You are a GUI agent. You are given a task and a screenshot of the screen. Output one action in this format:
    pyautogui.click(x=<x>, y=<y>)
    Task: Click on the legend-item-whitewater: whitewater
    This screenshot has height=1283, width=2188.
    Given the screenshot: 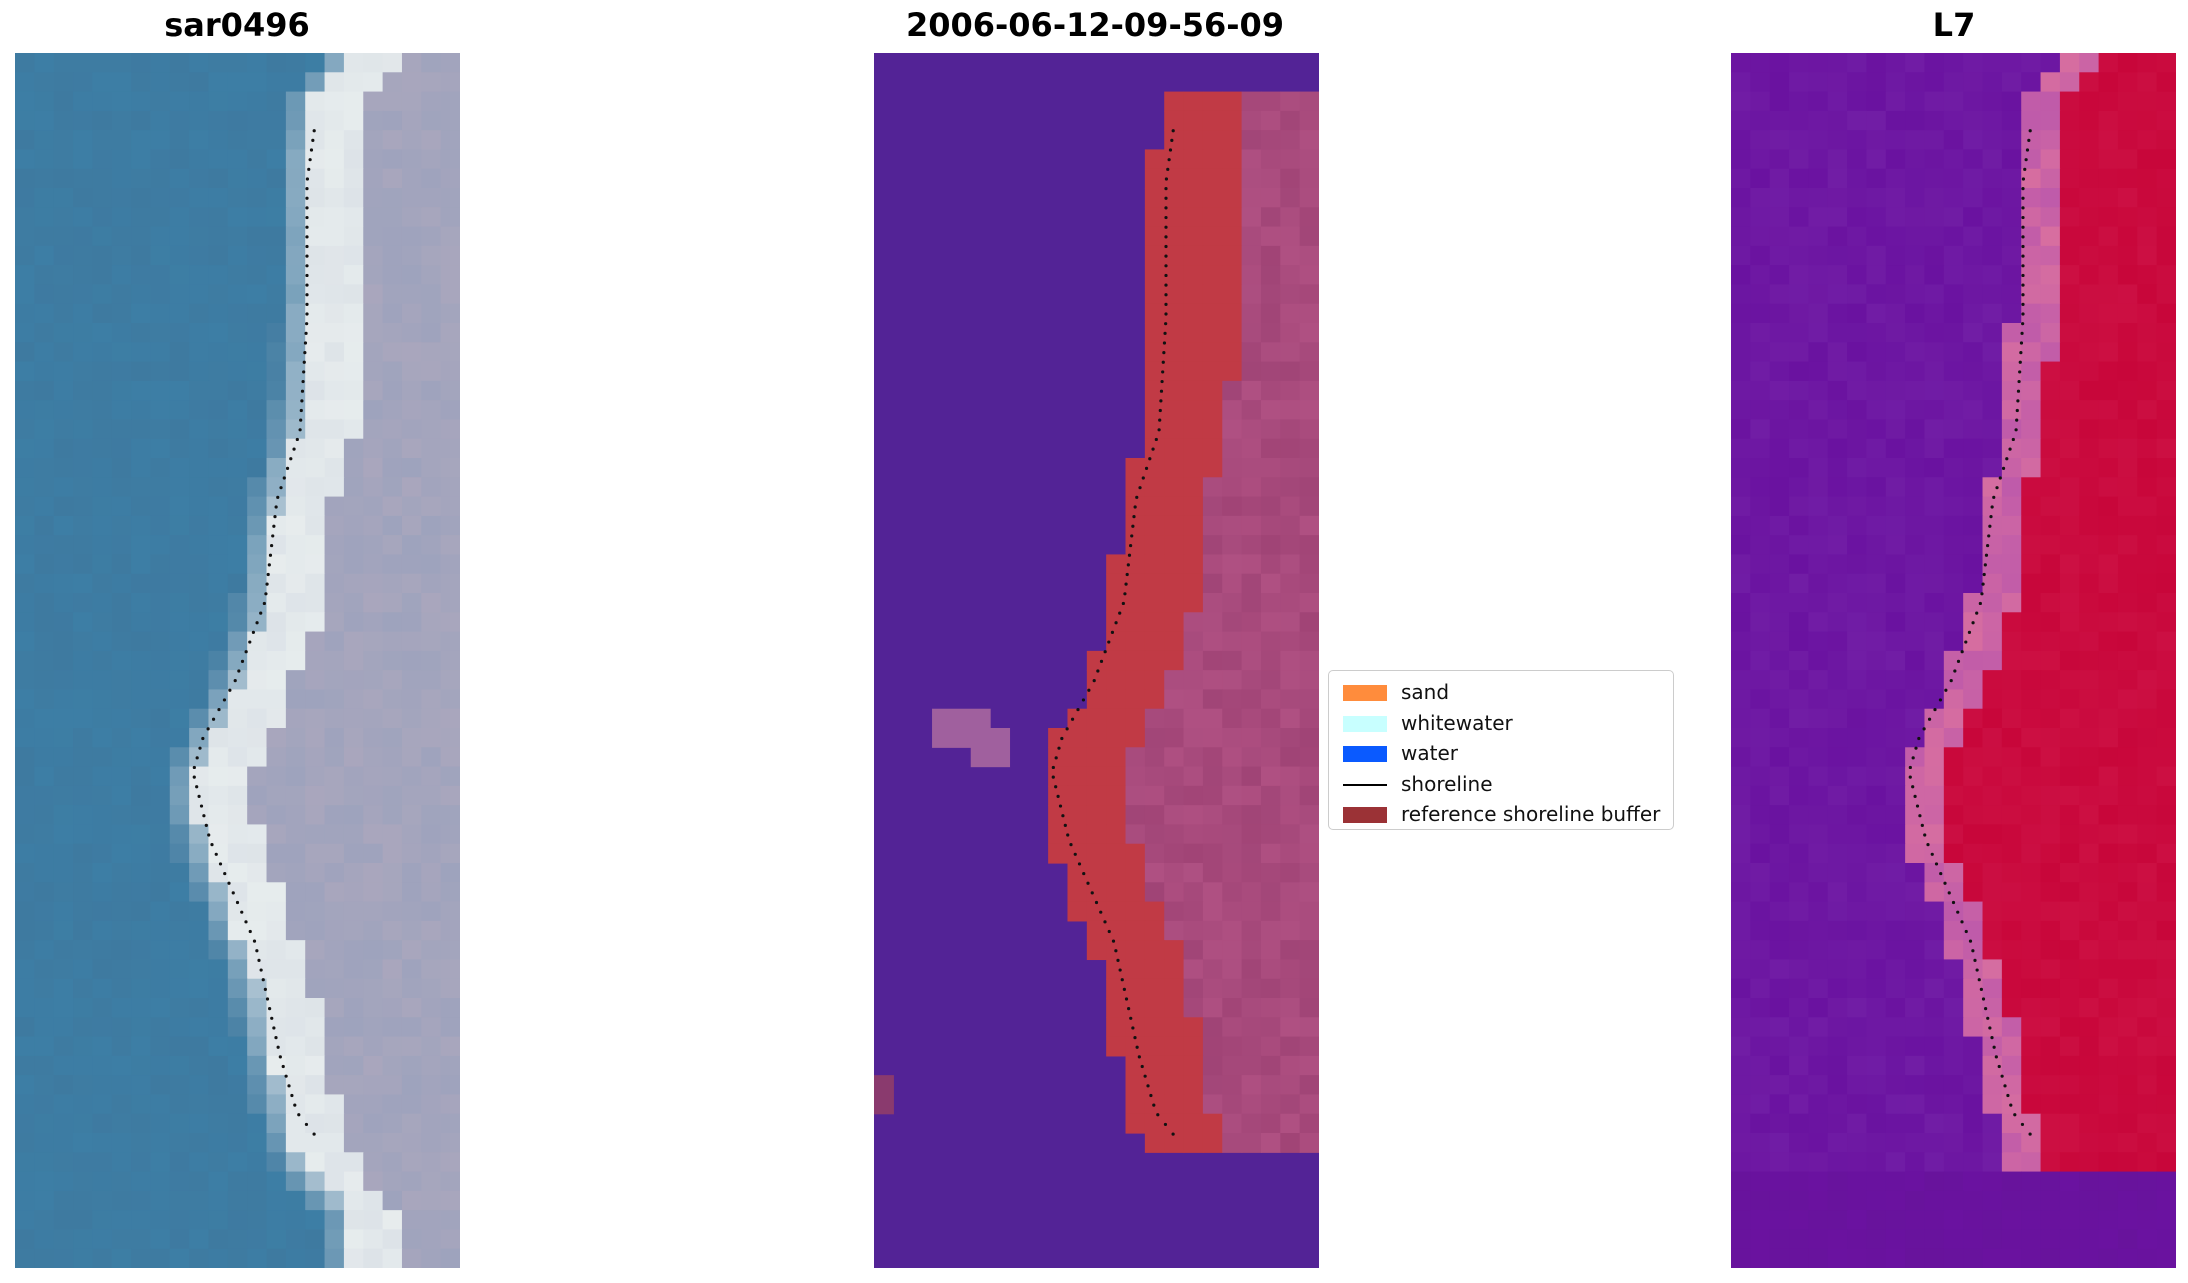 What is the action you would take?
    pyautogui.click(x=1501, y=723)
    